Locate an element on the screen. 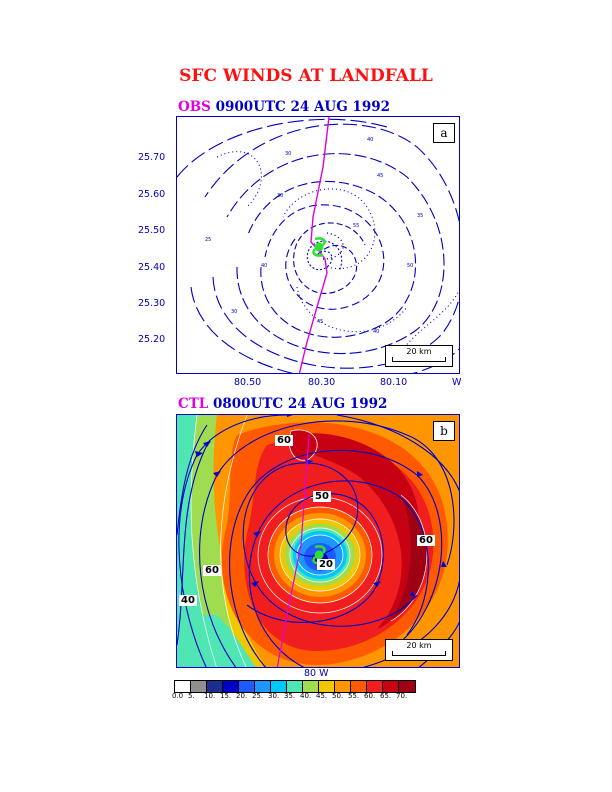 The width and height of the screenshot is (612, 792). svg-text: 35 is located at coordinates (420, 216).